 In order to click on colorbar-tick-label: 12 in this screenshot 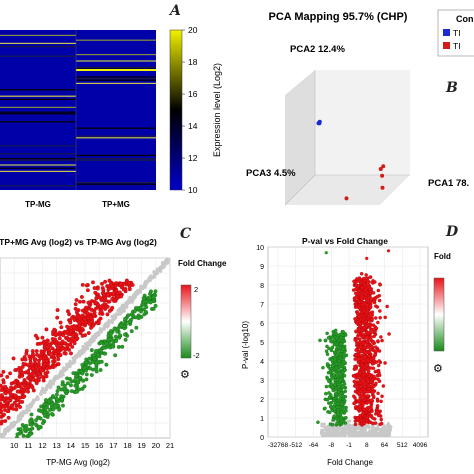, I will do `click(193, 158)`.